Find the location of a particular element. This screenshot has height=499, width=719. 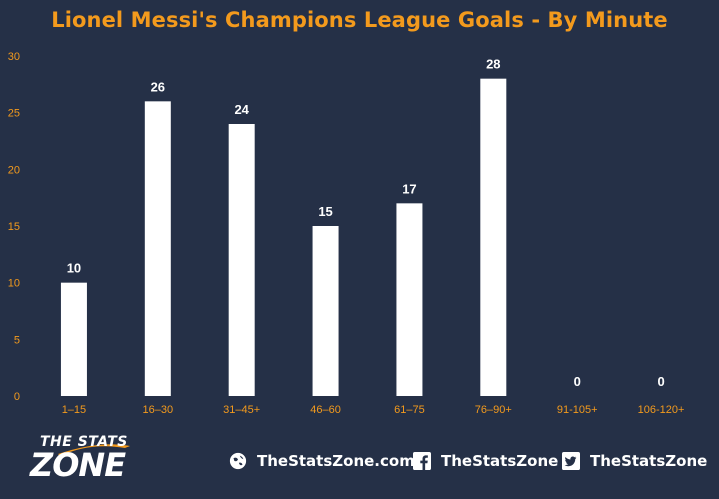

twitter-link: TheStatsZone is located at coordinates (634, 461).